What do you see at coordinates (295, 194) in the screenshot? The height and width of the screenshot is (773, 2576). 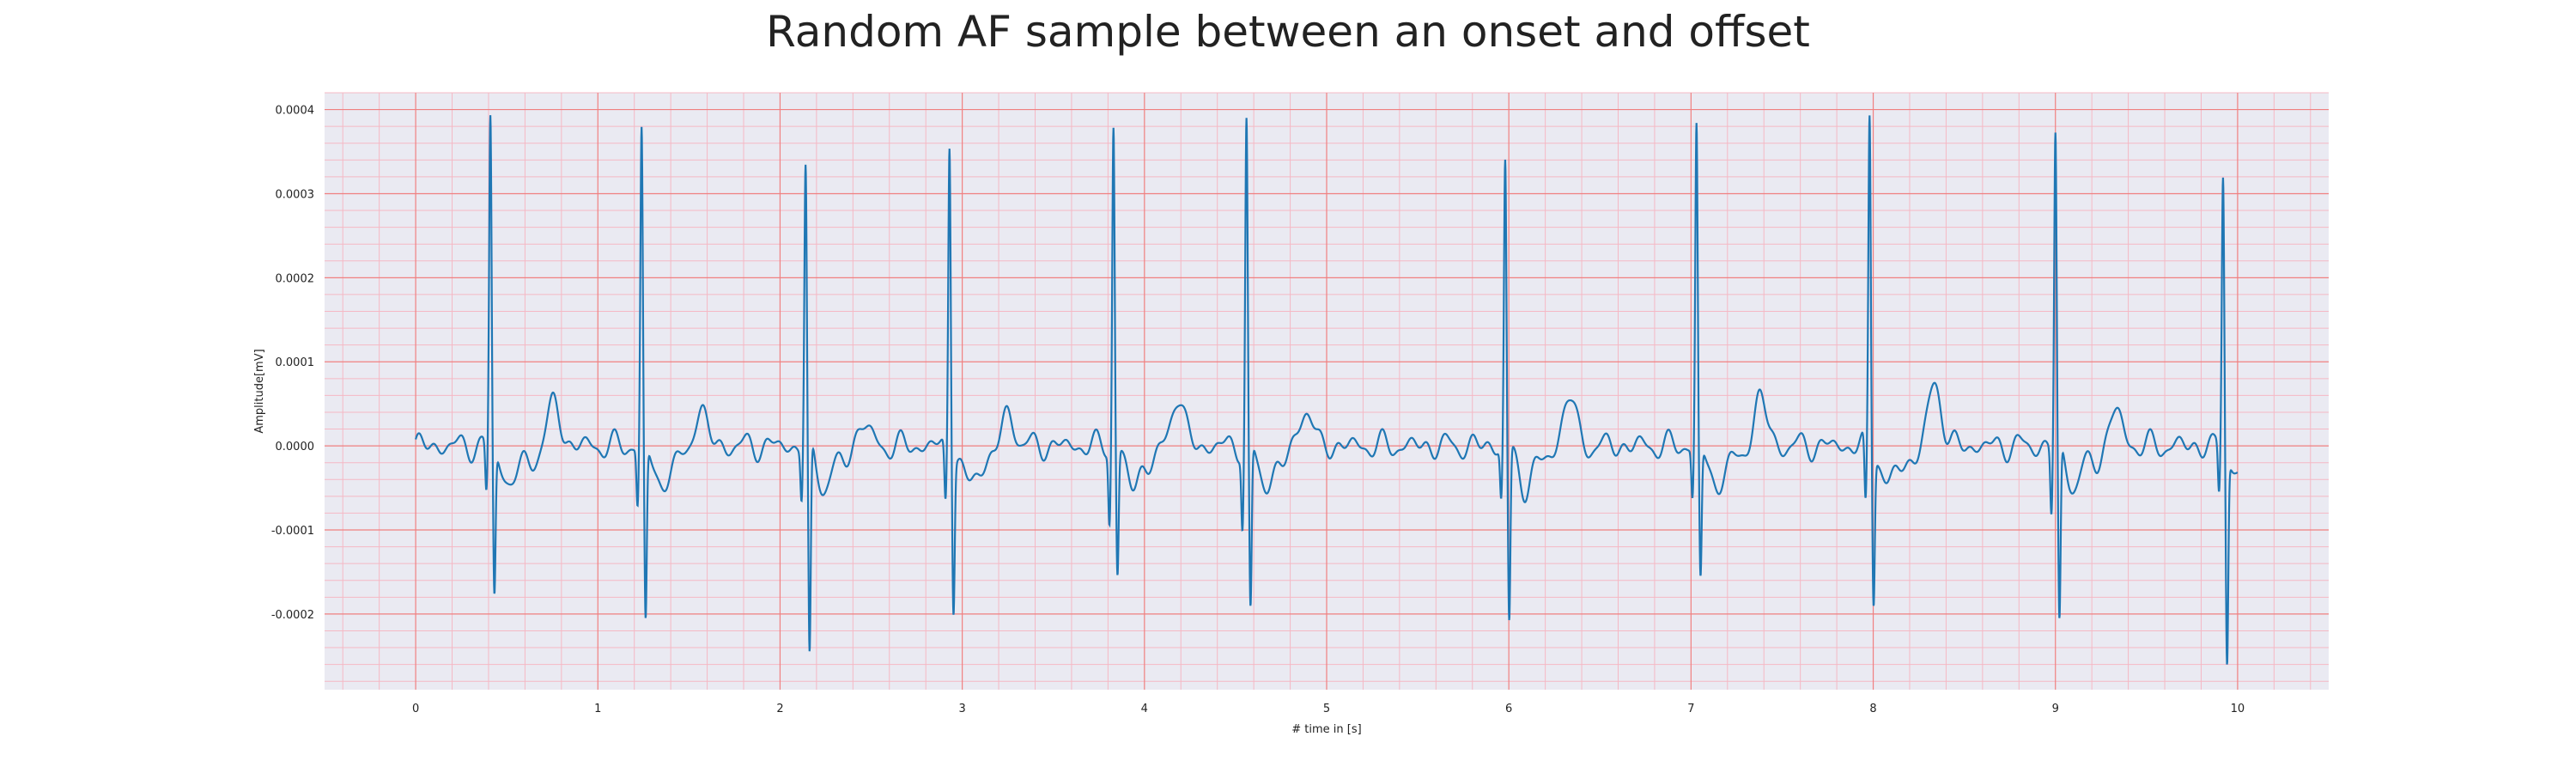 I see `y-tick-label: 0.0003` at bounding box center [295, 194].